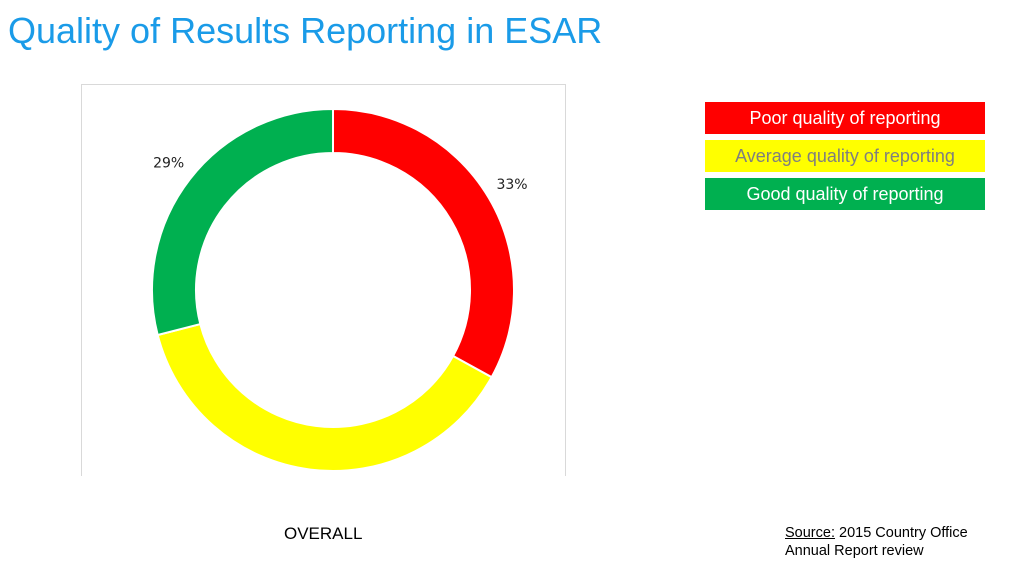  What do you see at coordinates (854, 551) in the screenshot?
I see `source-text-line2: Annual Report review` at bounding box center [854, 551].